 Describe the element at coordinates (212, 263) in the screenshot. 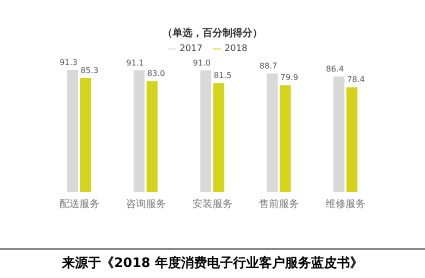

I see `text: 来源于《2018 年度消费电子行业客户服务蓝皮书》` at that location.